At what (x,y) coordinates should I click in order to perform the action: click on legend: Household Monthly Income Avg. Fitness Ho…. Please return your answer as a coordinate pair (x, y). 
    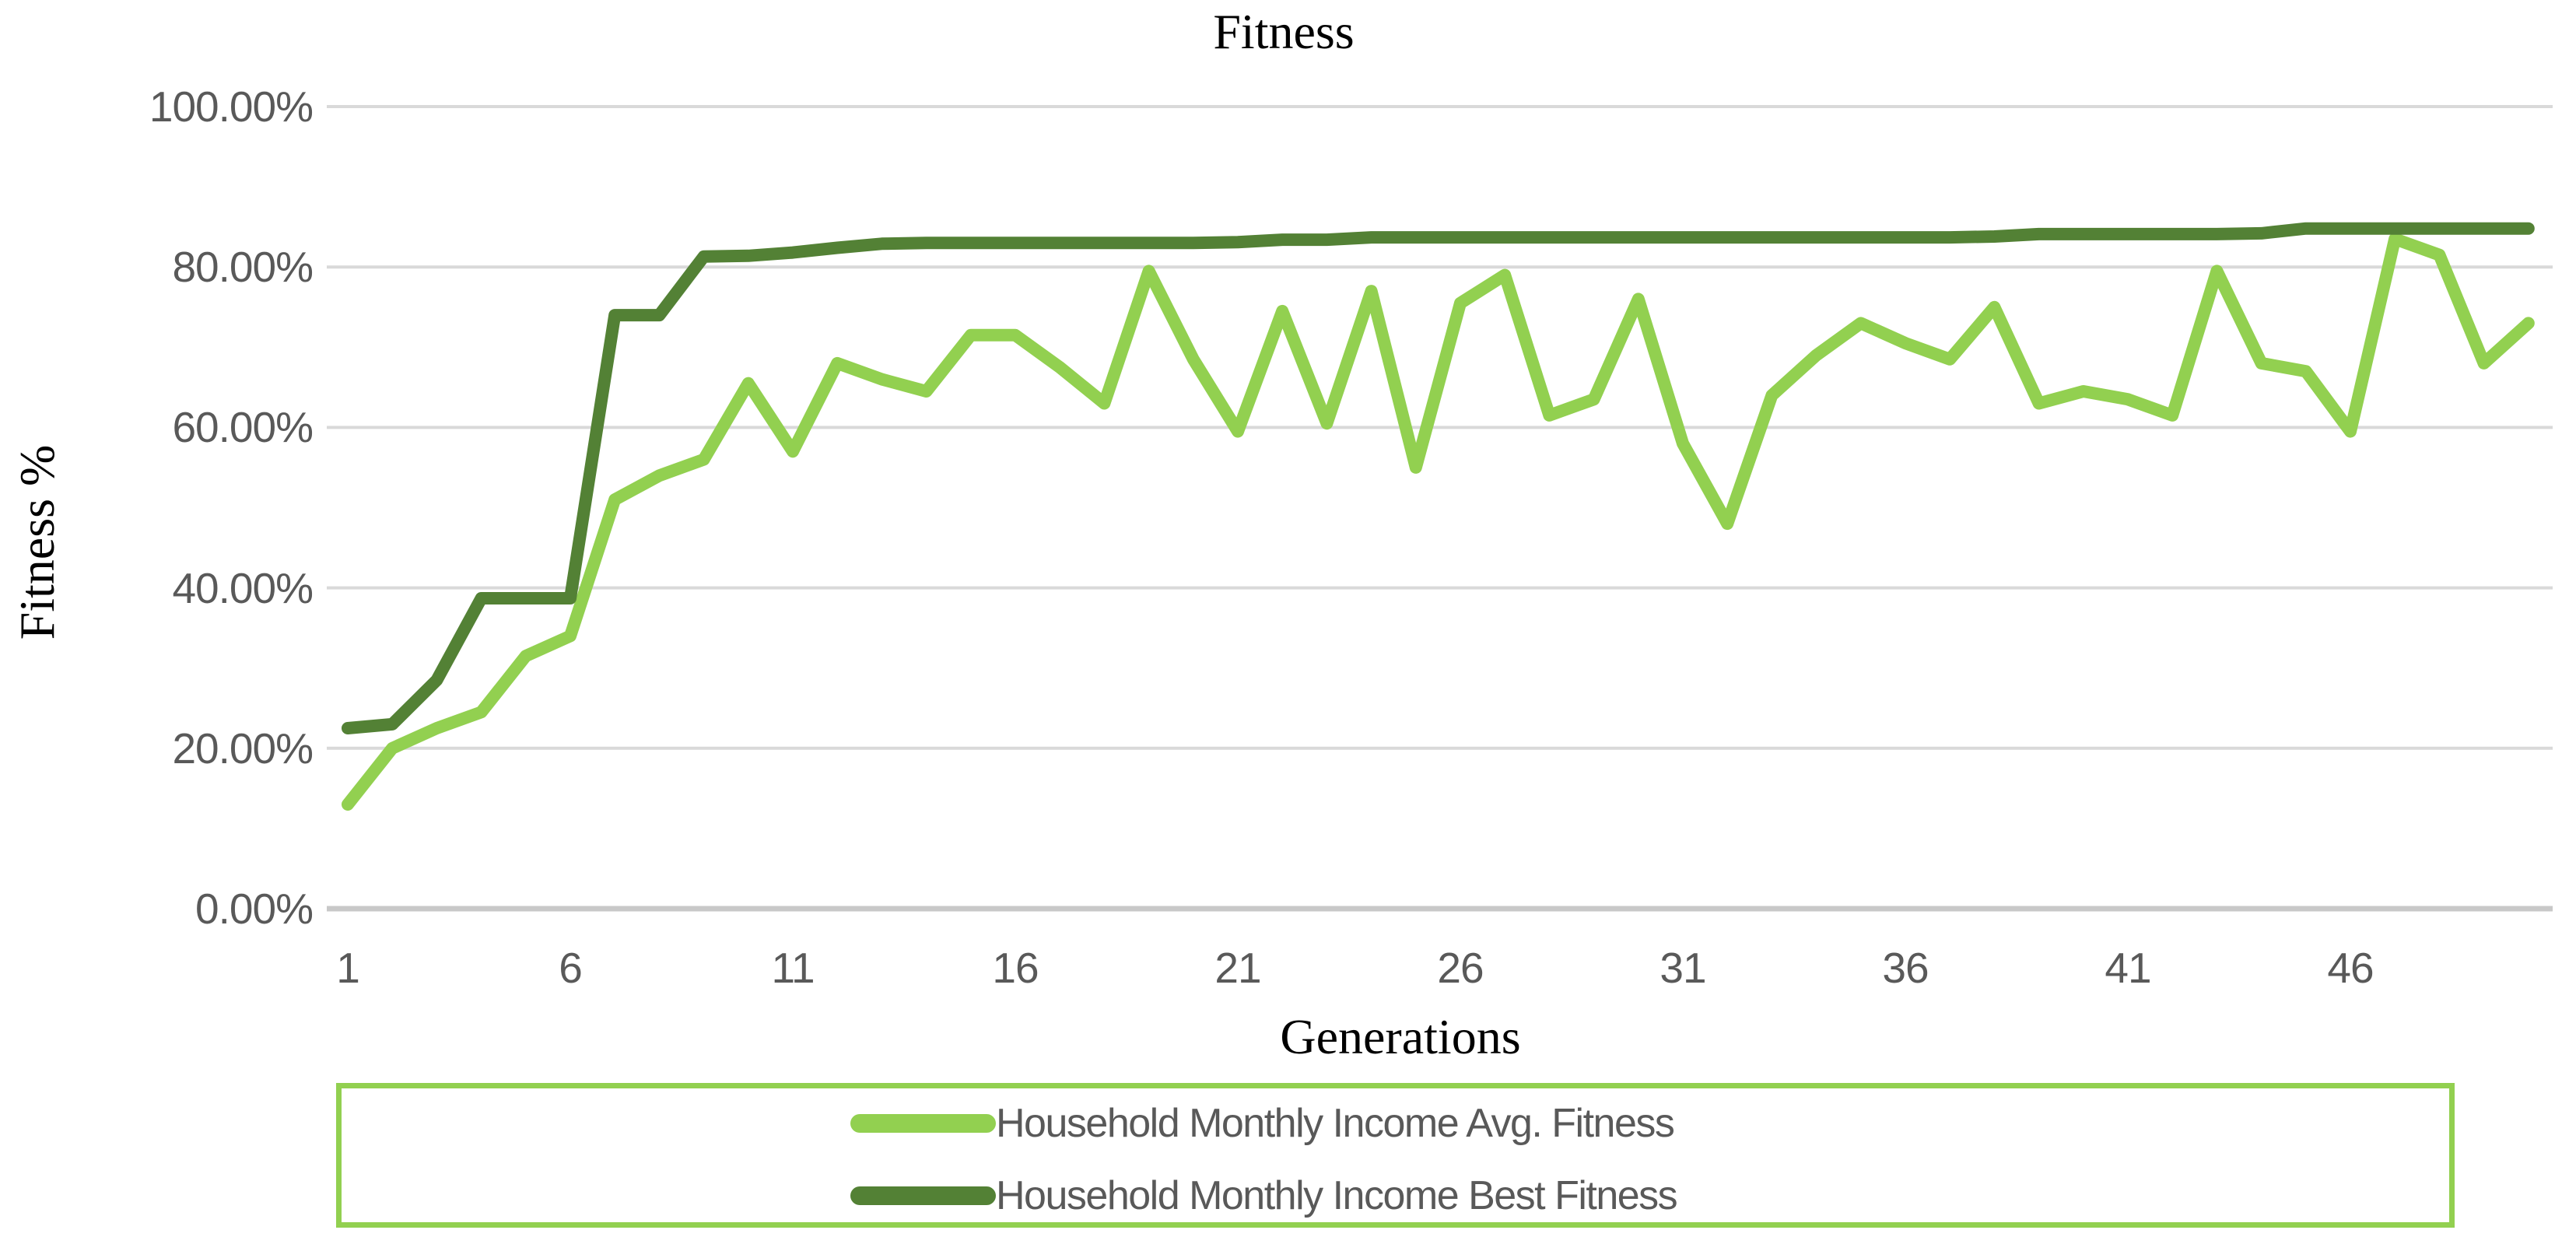
    Looking at the image, I should click on (1395, 1155).